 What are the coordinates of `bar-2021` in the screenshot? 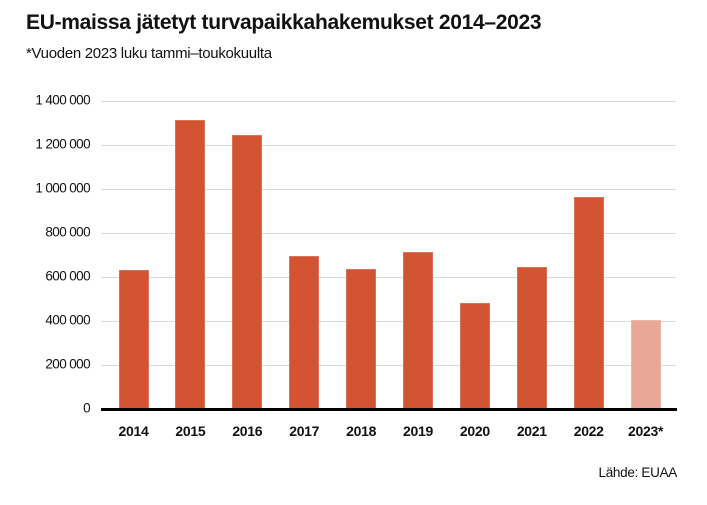 It's located at (532, 338).